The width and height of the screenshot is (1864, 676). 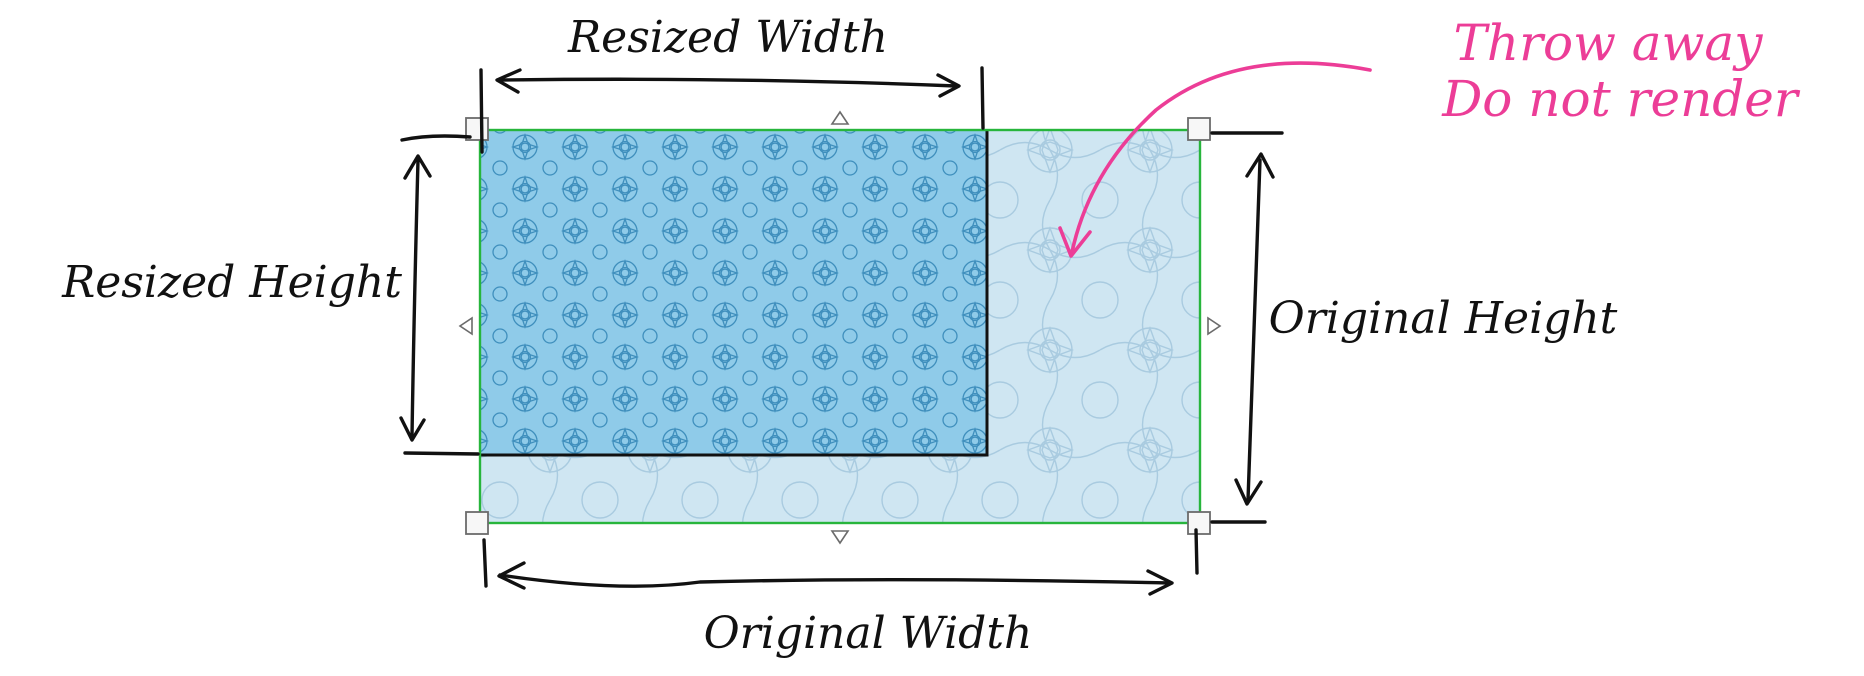 I want to click on resized-width-label: Resized Width, so click(x=727, y=37).